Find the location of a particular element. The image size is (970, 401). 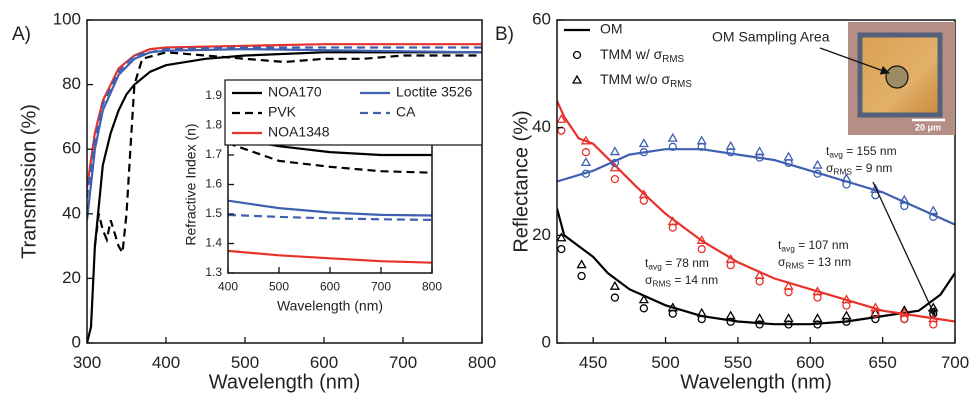

y-tick-label: 60 is located at coordinates (71, 148).